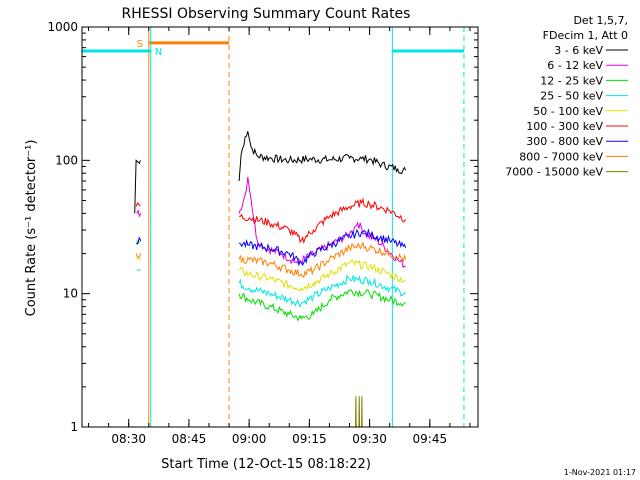  Describe the element at coordinates (575, 65) in the screenshot. I see `legend-label-6-12-kev: 6 - 12 keV` at that location.